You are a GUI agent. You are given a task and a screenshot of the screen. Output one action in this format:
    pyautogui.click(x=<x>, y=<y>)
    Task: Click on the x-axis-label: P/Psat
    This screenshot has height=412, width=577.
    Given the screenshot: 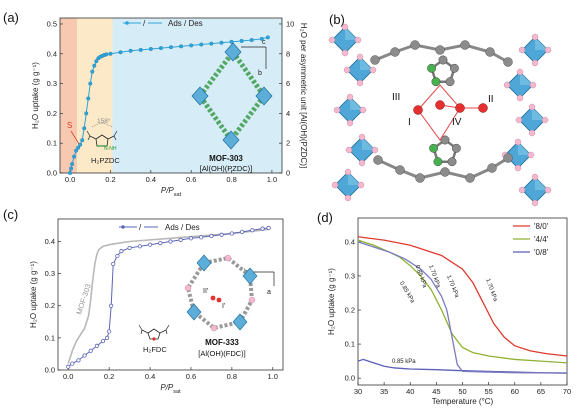 What is the action you would take?
    pyautogui.click(x=170, y=389)
    